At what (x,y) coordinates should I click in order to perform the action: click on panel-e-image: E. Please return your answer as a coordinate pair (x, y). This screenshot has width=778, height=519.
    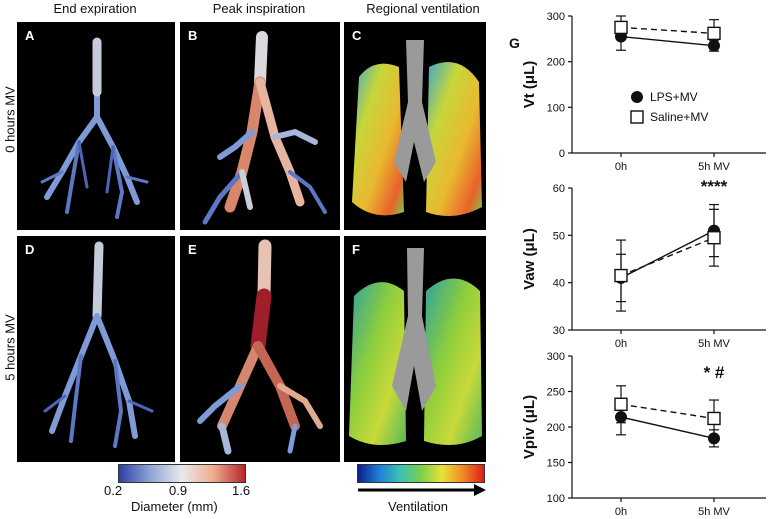
    Looking at the image, I should click on (260, 349).